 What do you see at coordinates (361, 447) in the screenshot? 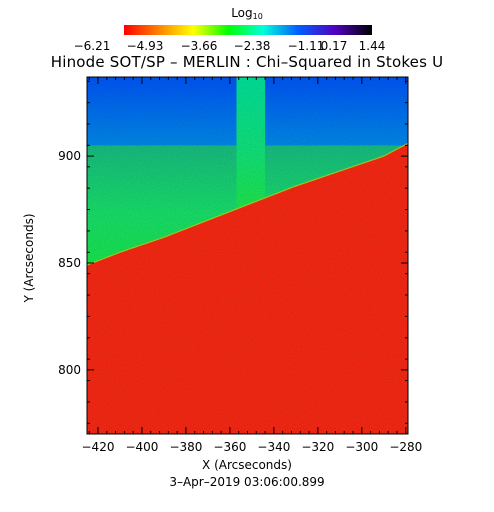
I see `x-tick-label: −300` at bounding box center [361, 447].